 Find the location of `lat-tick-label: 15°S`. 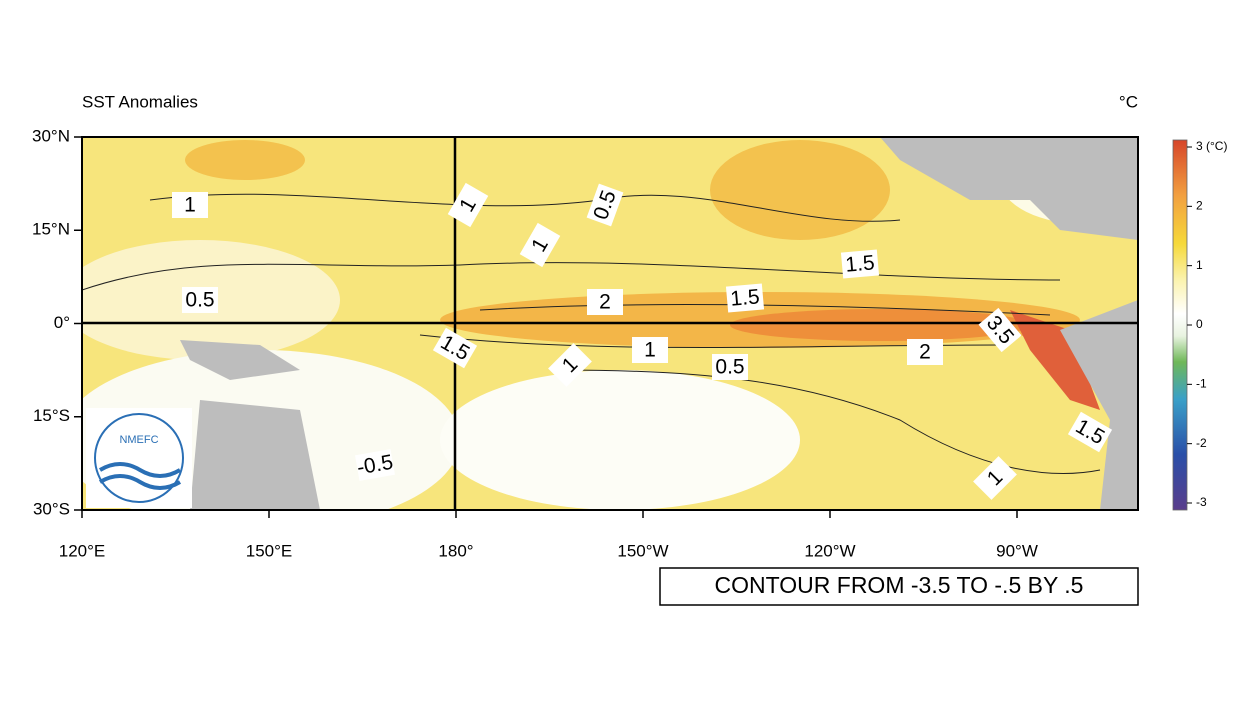

lat-tick-label: 15°S is located at coordinates (51, 415).